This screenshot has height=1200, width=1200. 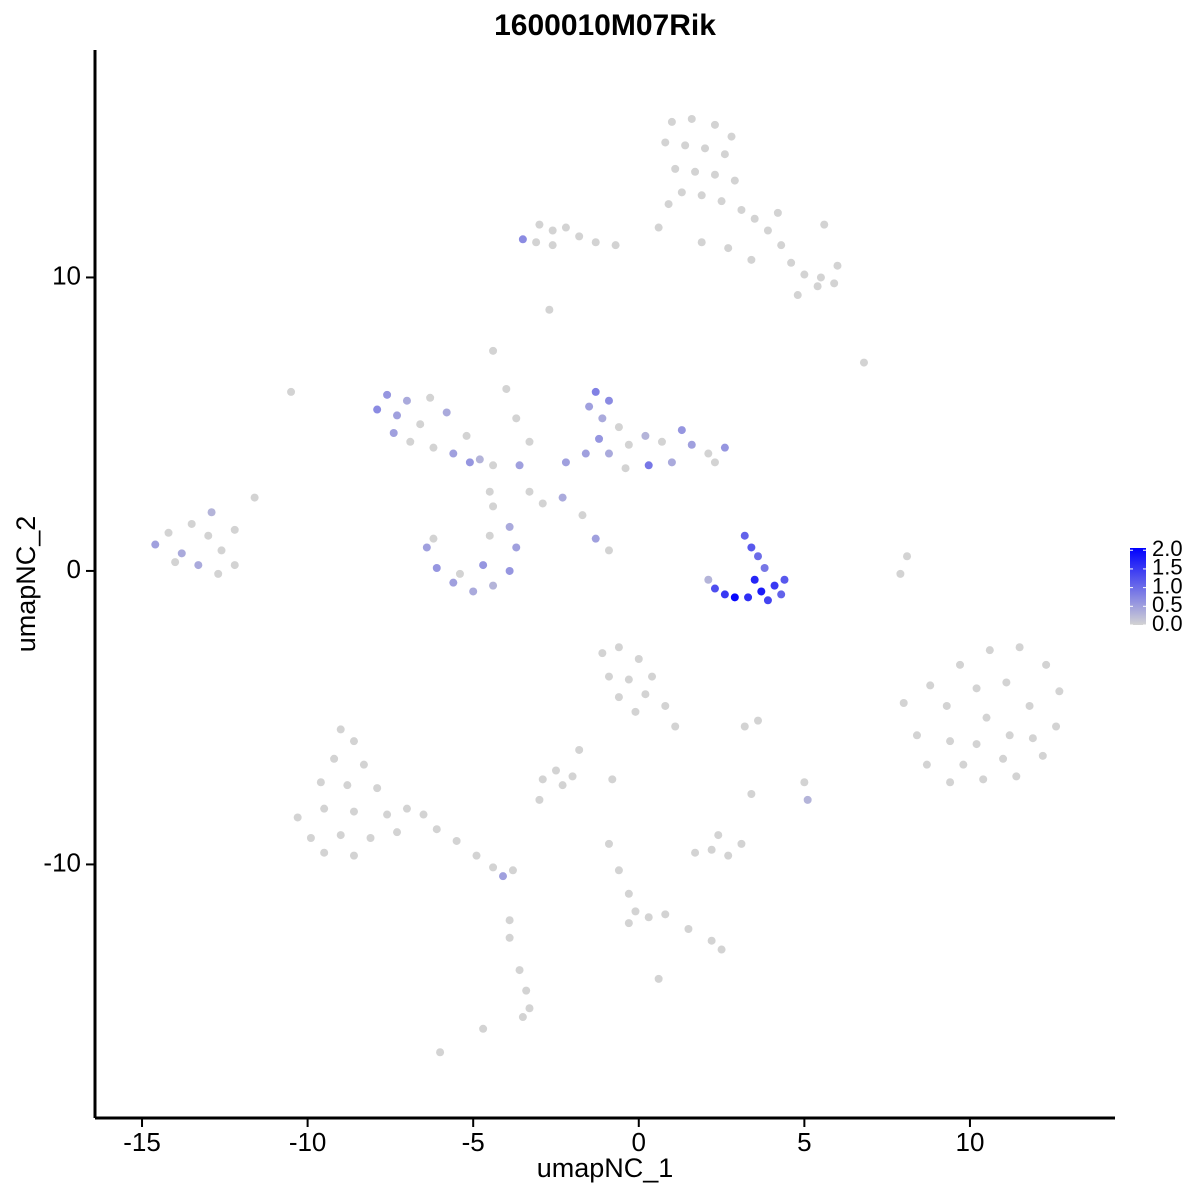 What do you see at coordinates (26, 584) in the screenshot?
I see `y-axis-title: umapNC_2` at bounding box center [26, 584].